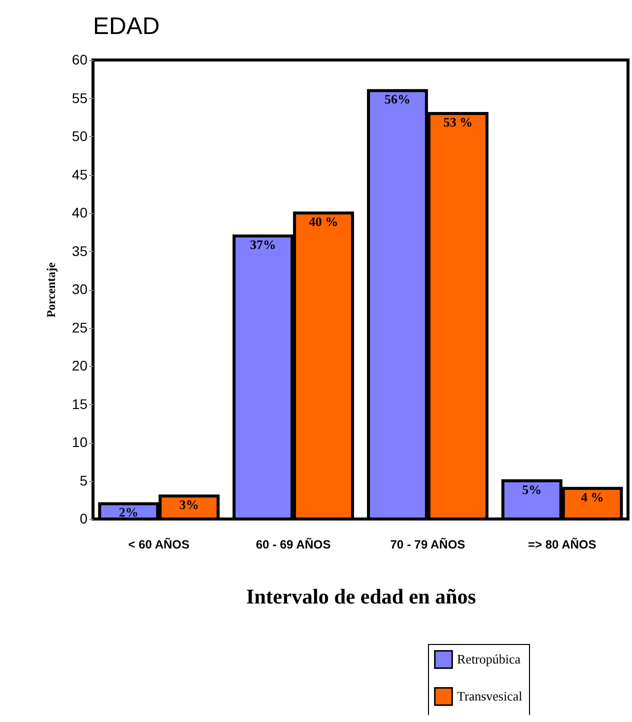 The width and height of the screenshot is (632, 722). What do you see at coordinates (80, 442) in the screenshot?
I see `y-tick-label: 10` at bounding box center [80, 442].